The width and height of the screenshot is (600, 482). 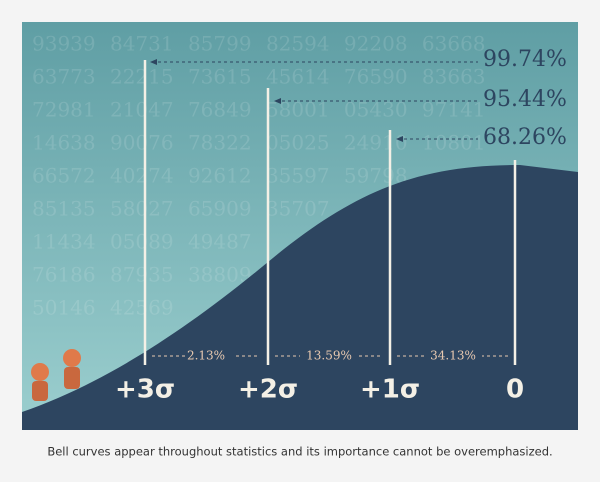 I want to click on cumulative-label: 95.44%, so click(x=525, y=99).